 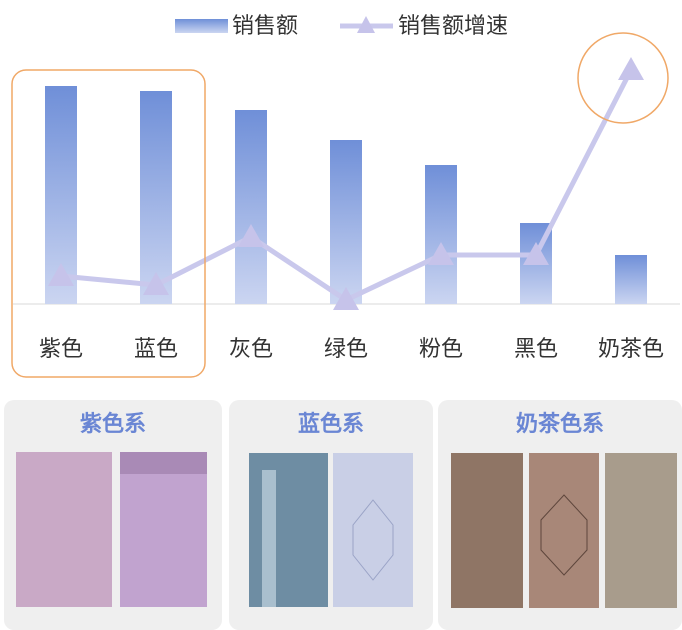 I want to click on panel-title: 蓝色系, so click(x=331, y=424).